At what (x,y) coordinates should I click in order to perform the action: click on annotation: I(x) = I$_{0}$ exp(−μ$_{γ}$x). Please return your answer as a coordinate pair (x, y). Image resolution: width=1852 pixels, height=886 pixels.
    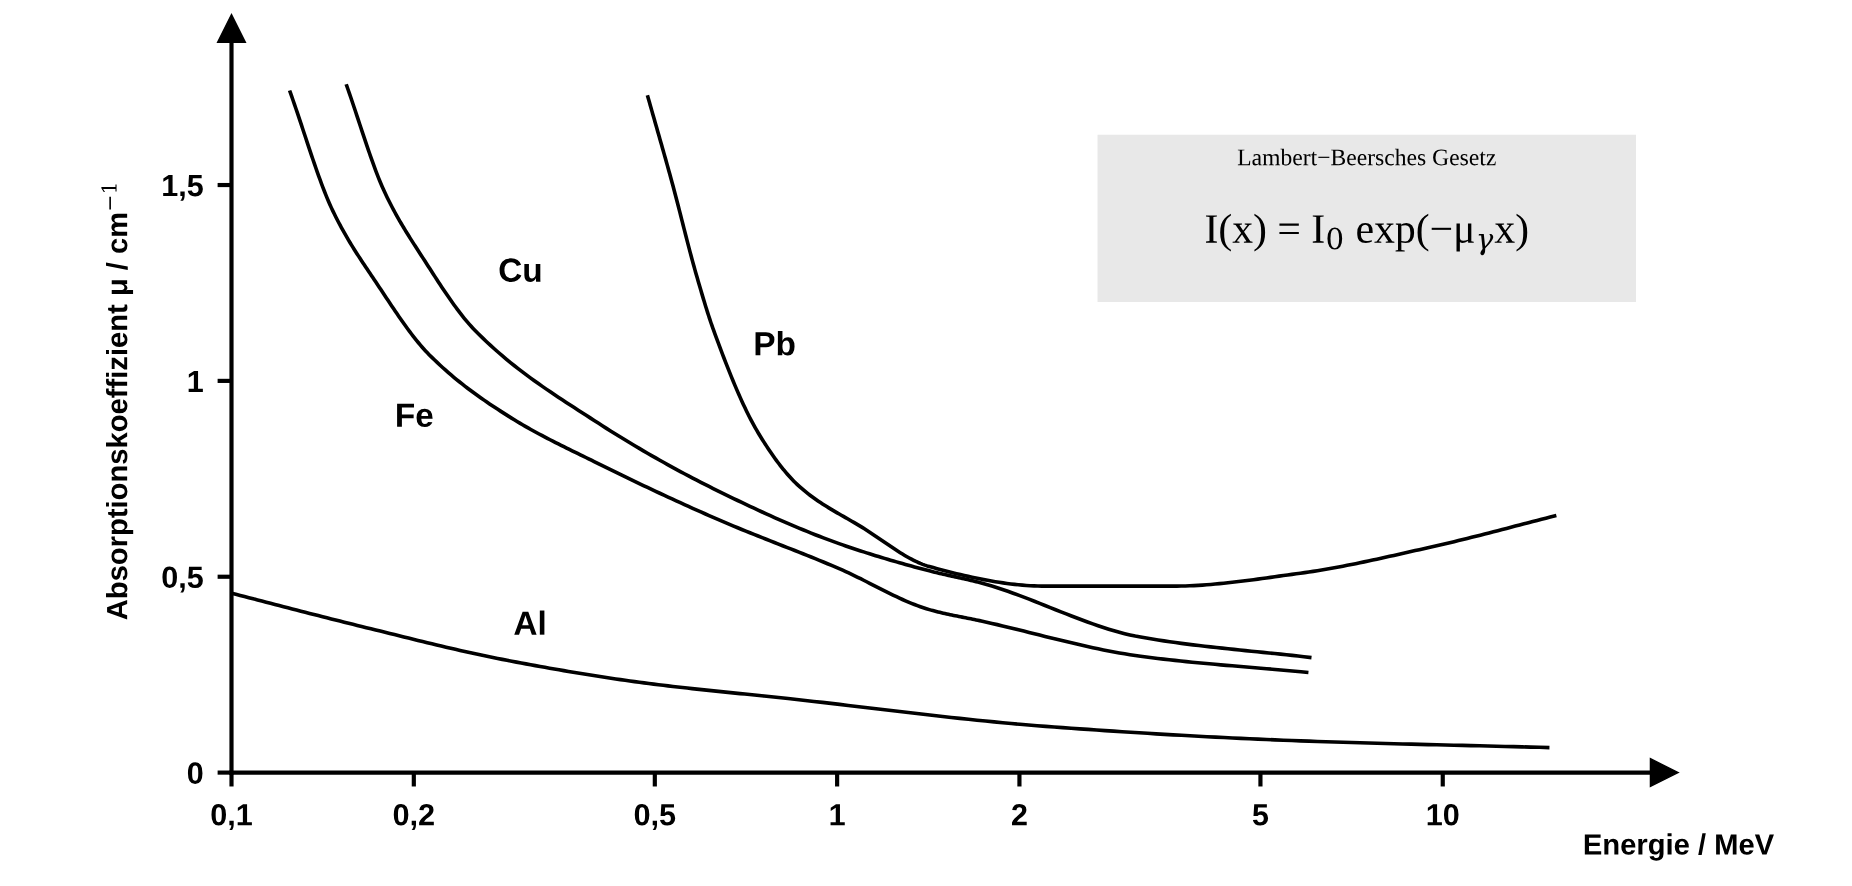
    Looking at the image, I should click on (1366, 234).